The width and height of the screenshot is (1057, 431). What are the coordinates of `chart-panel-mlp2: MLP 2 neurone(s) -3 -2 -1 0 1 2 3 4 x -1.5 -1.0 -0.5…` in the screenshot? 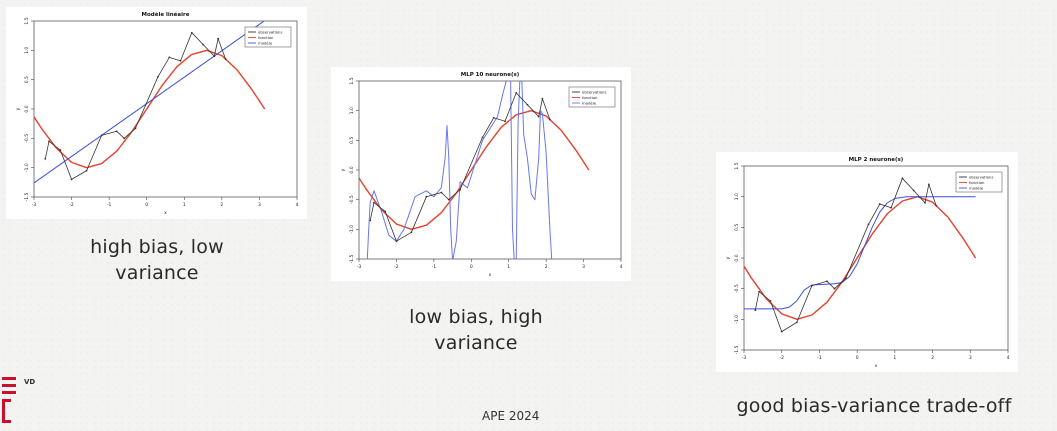 It's located at (867, 262).